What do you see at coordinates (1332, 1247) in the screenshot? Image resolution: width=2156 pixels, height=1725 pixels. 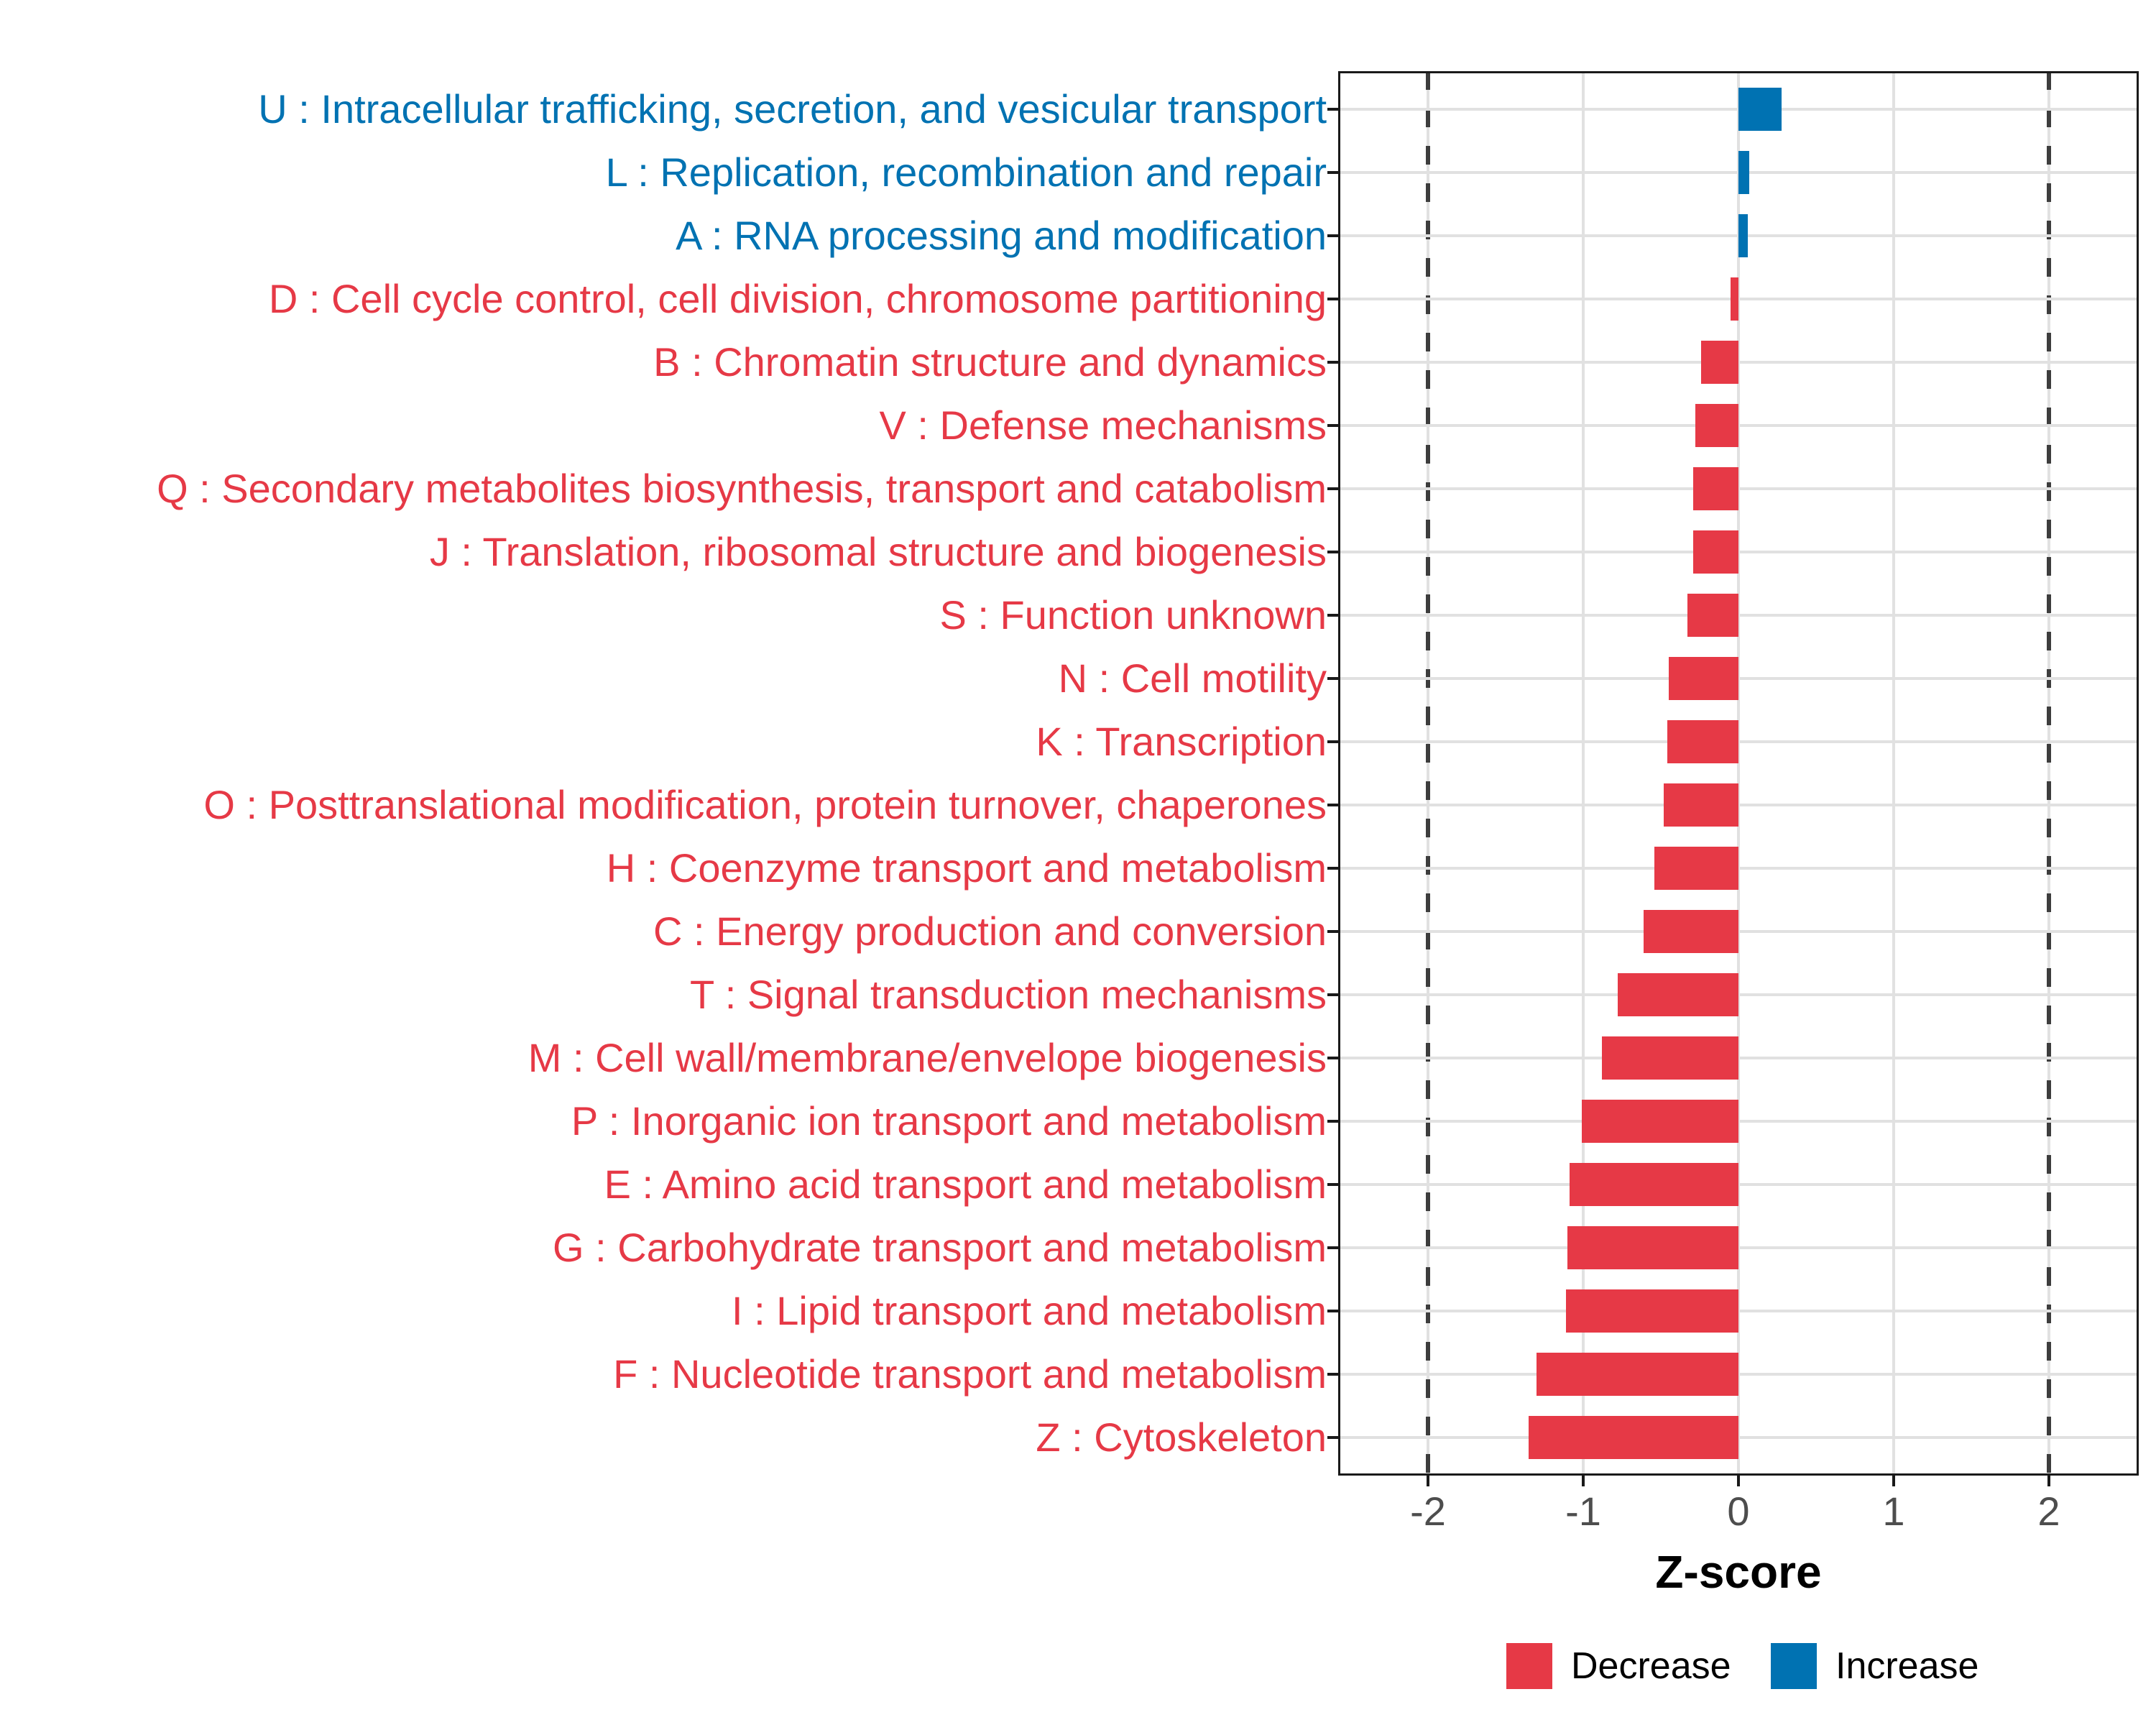 I see `y-tick-G` at bounding box center [1332, 1247].